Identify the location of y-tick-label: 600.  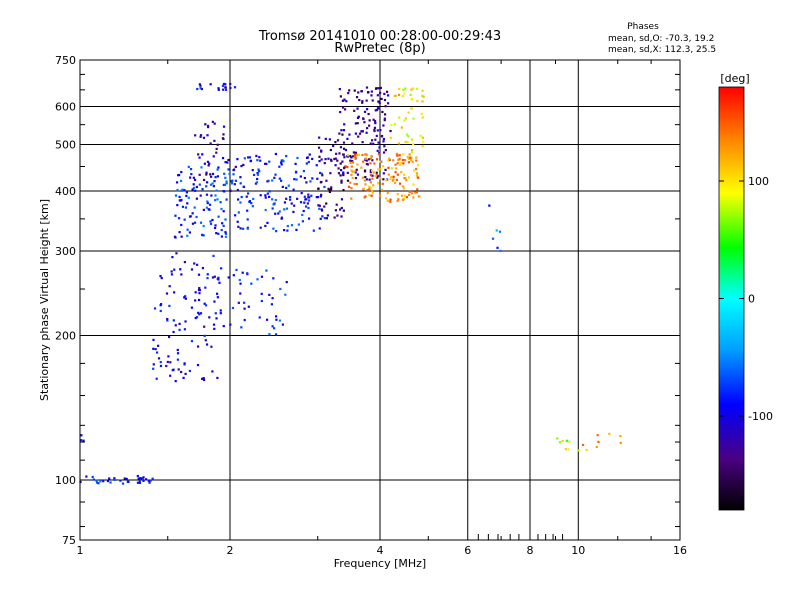
(65, 107).